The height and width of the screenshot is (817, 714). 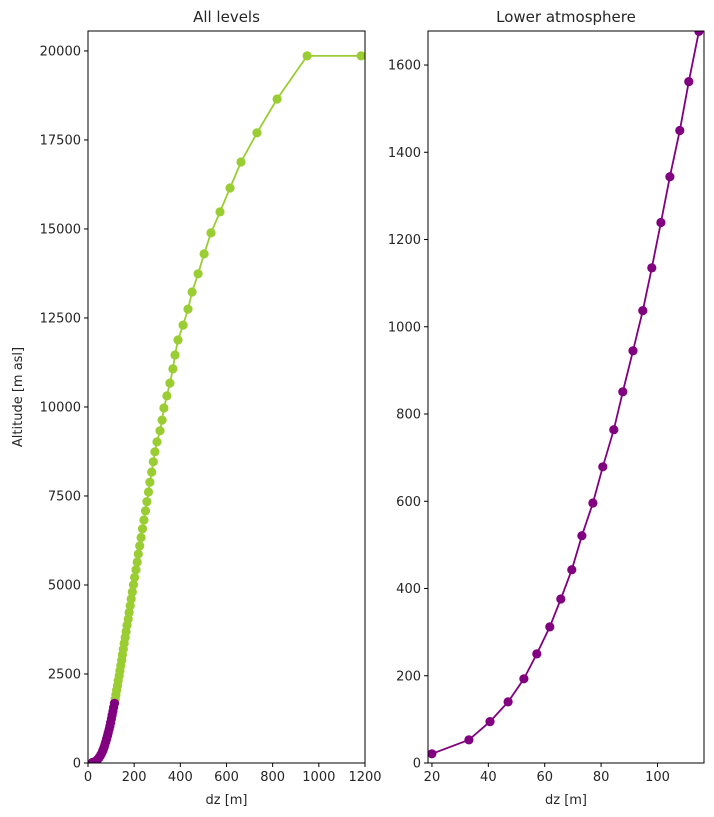 I want to click on y-tick-label: 1200, so click(x=404, y=240).